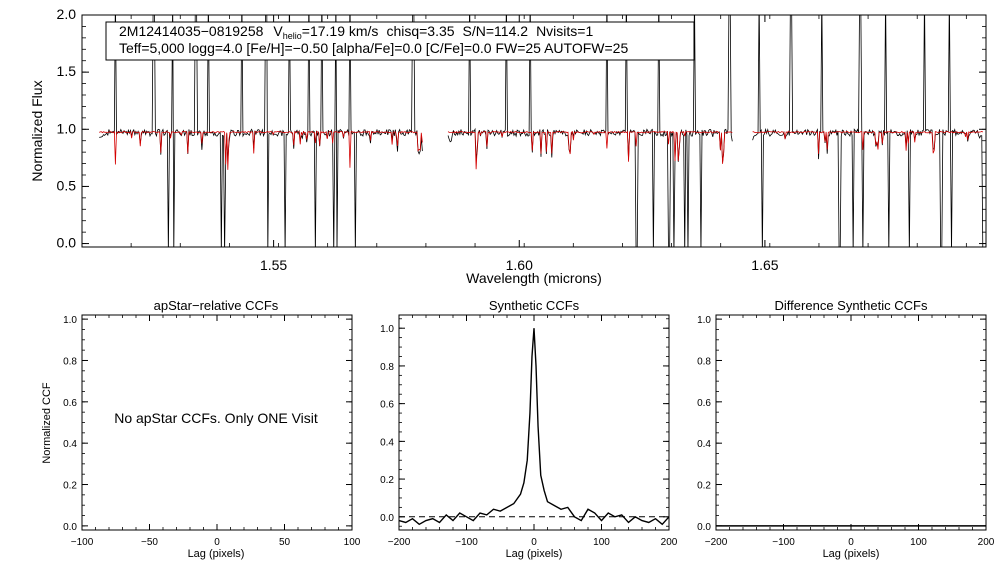 The image size is (1008, 576). What do you see at coordinates (851, 305) in the screenshot?
I see `difference-ccf-title: Difference Synthetic CCFs` at bounding box center [851, 305].